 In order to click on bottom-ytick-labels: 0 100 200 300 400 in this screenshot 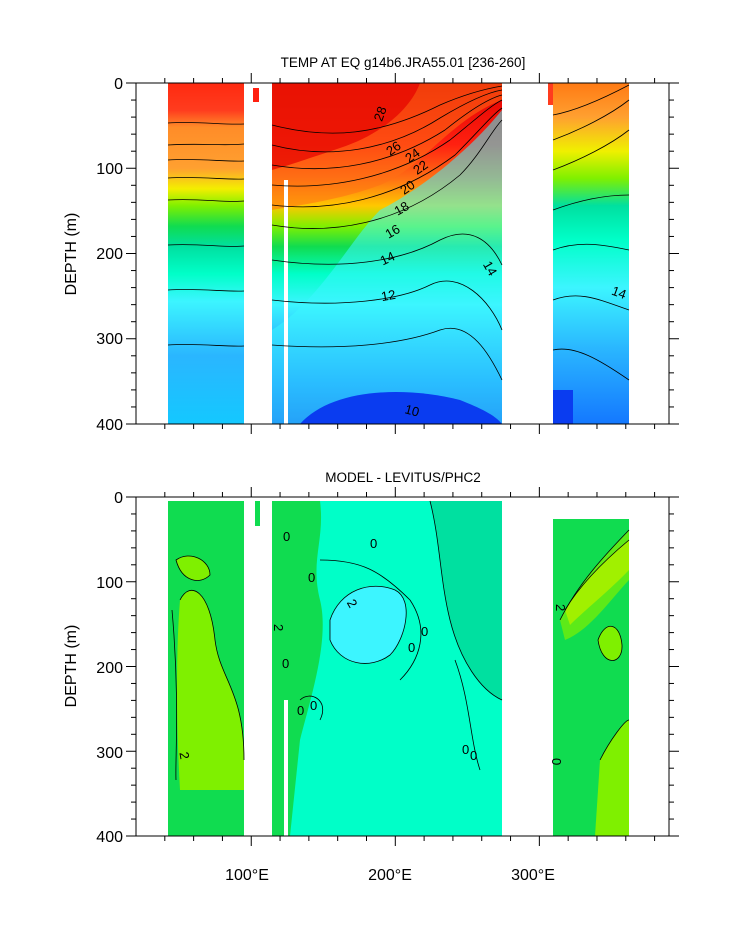, I will do `click(109, 668)`.